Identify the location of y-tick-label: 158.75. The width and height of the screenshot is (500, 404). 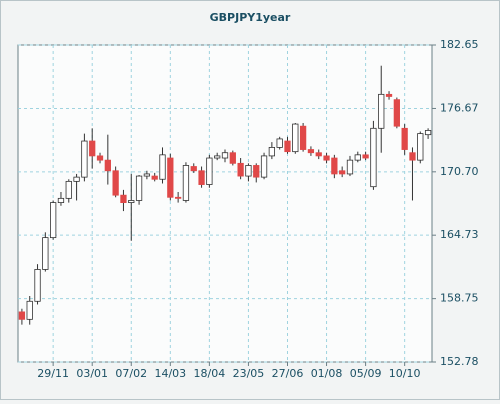
(459, 298).